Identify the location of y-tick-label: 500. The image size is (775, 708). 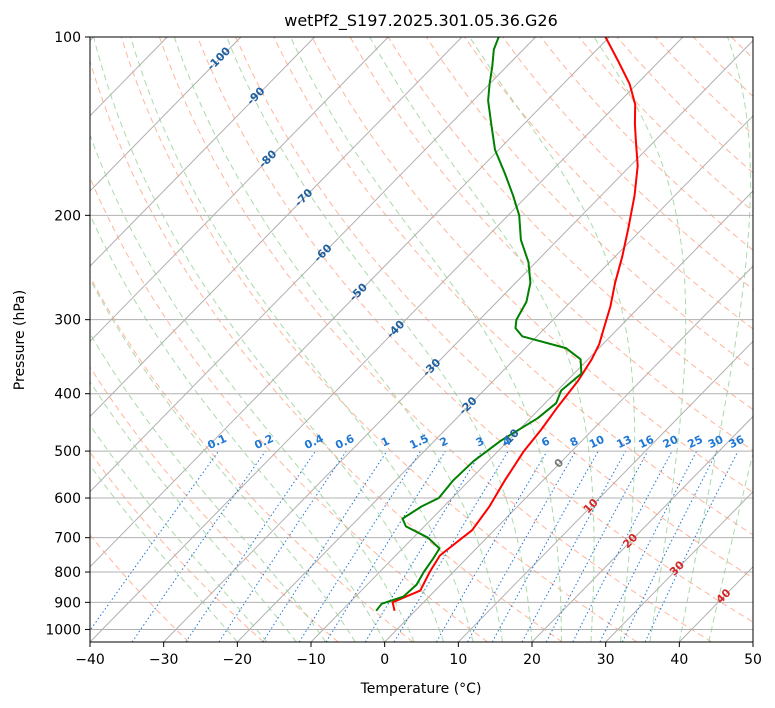
(67, 452).